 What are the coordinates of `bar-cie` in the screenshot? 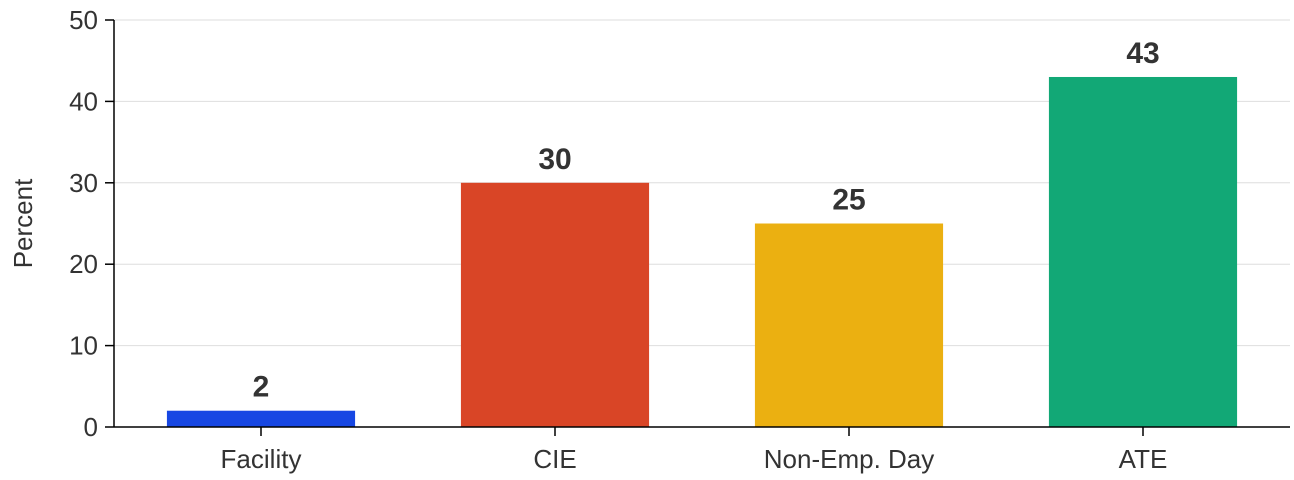 It's located at (555, 304).